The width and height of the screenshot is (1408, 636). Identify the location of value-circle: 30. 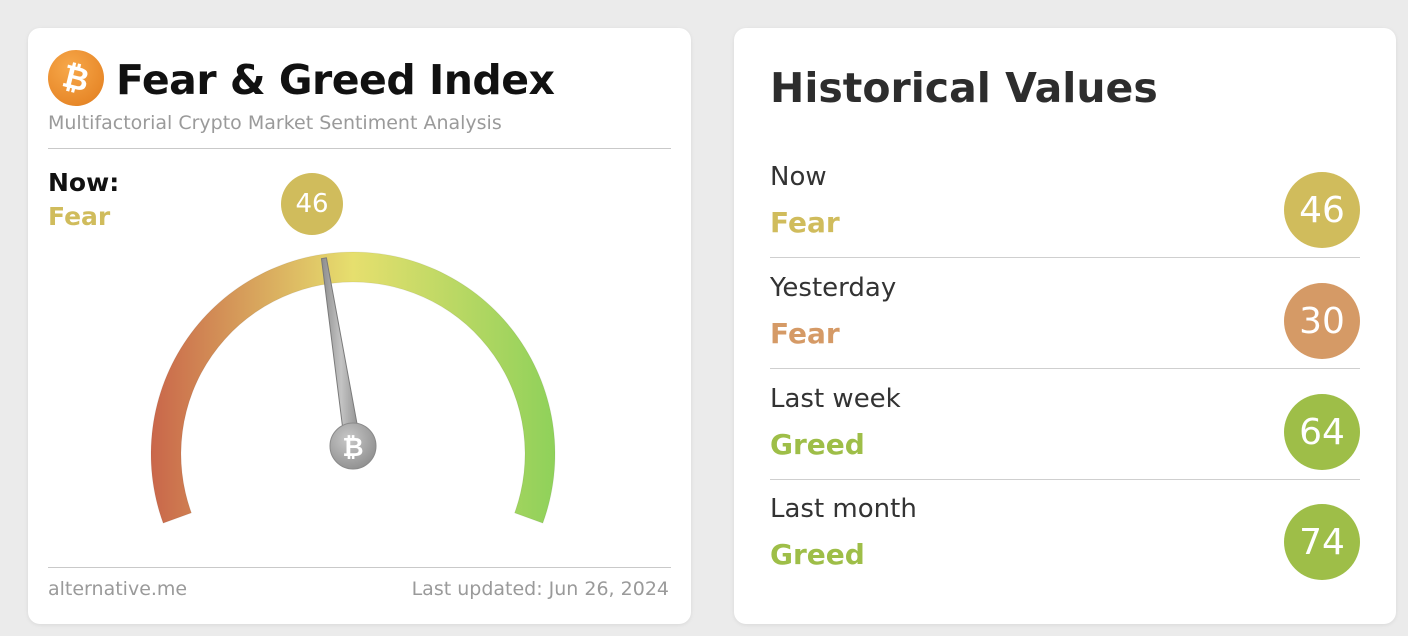
(1322, 321).